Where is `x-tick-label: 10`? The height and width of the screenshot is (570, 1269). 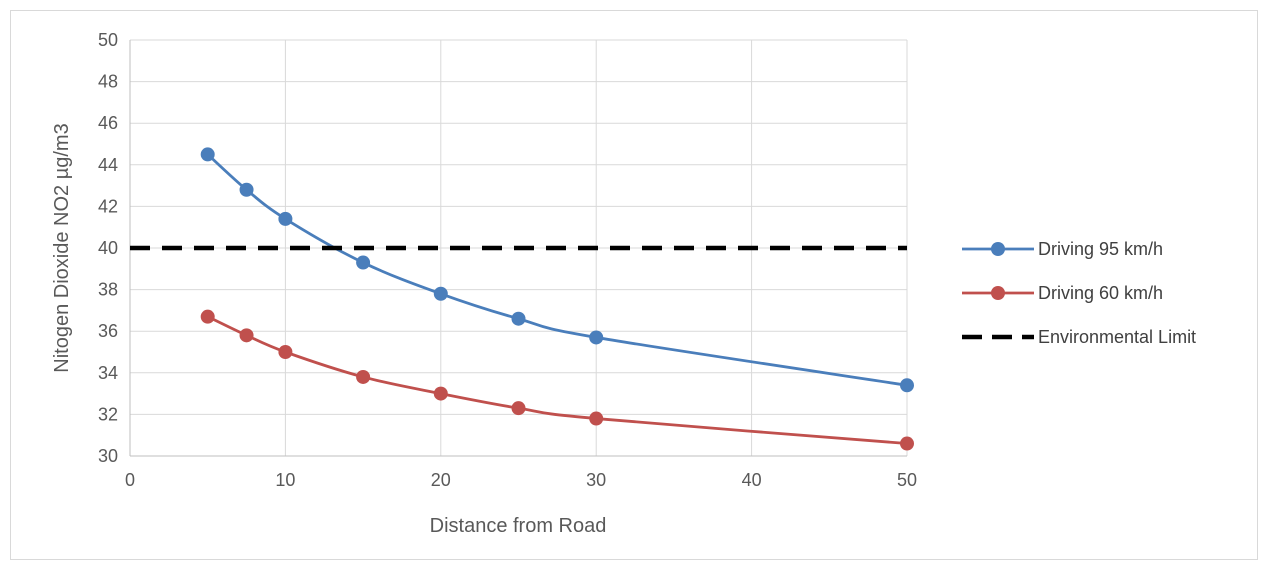
x-tick-label: 10 is located at coordinates (285, 480).